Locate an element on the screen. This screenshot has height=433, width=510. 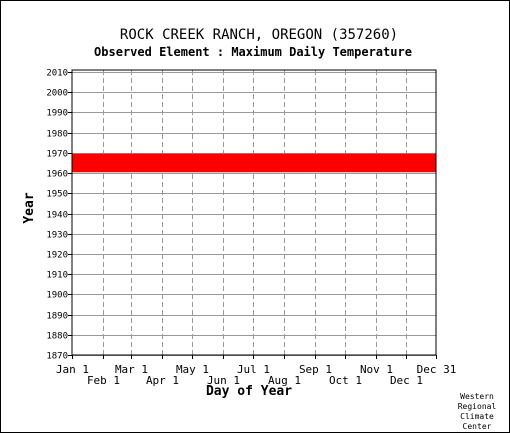
y-tick-label: 1970 is located at coordinates (57, 155).